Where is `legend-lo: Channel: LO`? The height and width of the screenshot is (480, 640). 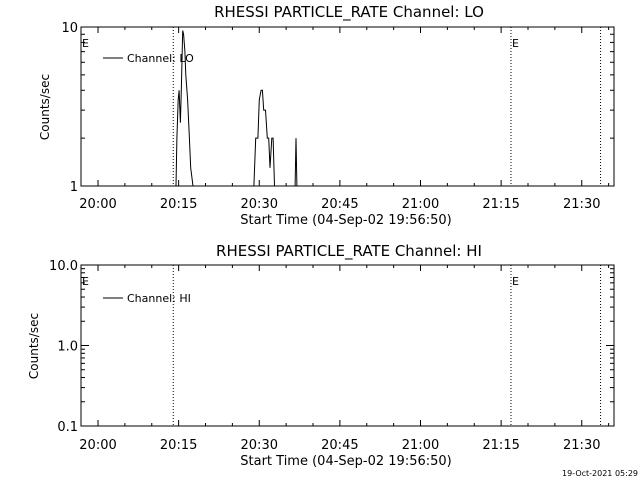
legend-lo: Channel: LO is located at coordinates (148, 58).